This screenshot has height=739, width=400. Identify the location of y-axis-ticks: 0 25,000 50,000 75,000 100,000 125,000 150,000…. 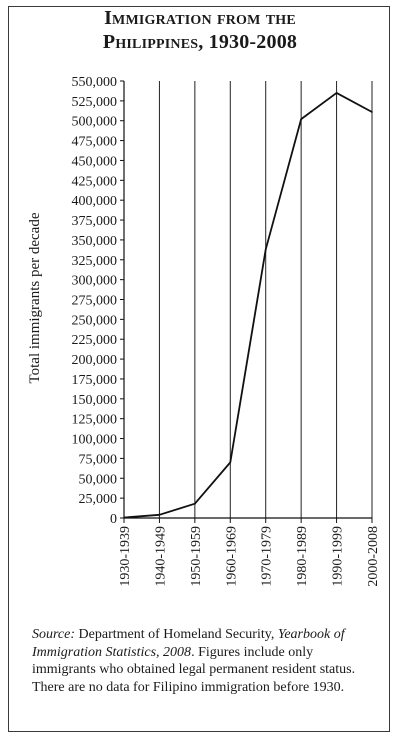
(98, 301).